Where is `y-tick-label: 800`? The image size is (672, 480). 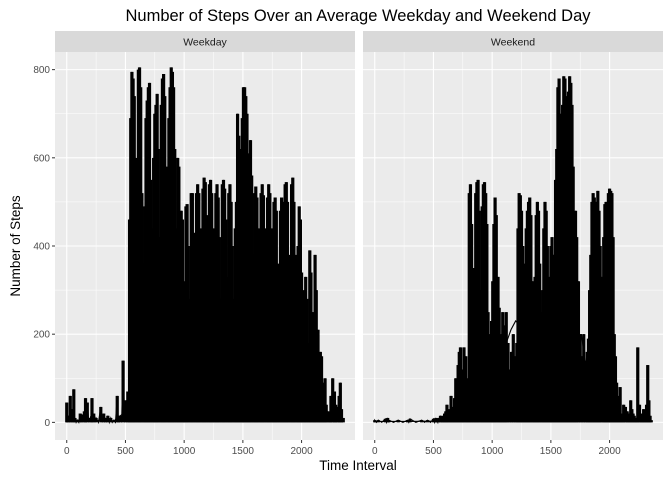 y-tick-label: 800 is located at coordinates (41, 70).